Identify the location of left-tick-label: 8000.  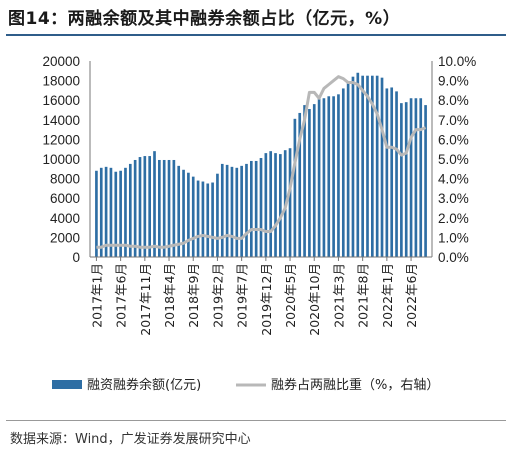
(65, 179).